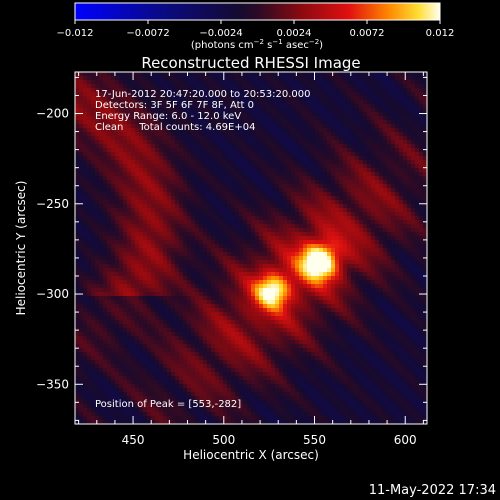 The image size is (500, 500). I want to click on colorbar-tick-label: 0.0024, so click(294, 33).